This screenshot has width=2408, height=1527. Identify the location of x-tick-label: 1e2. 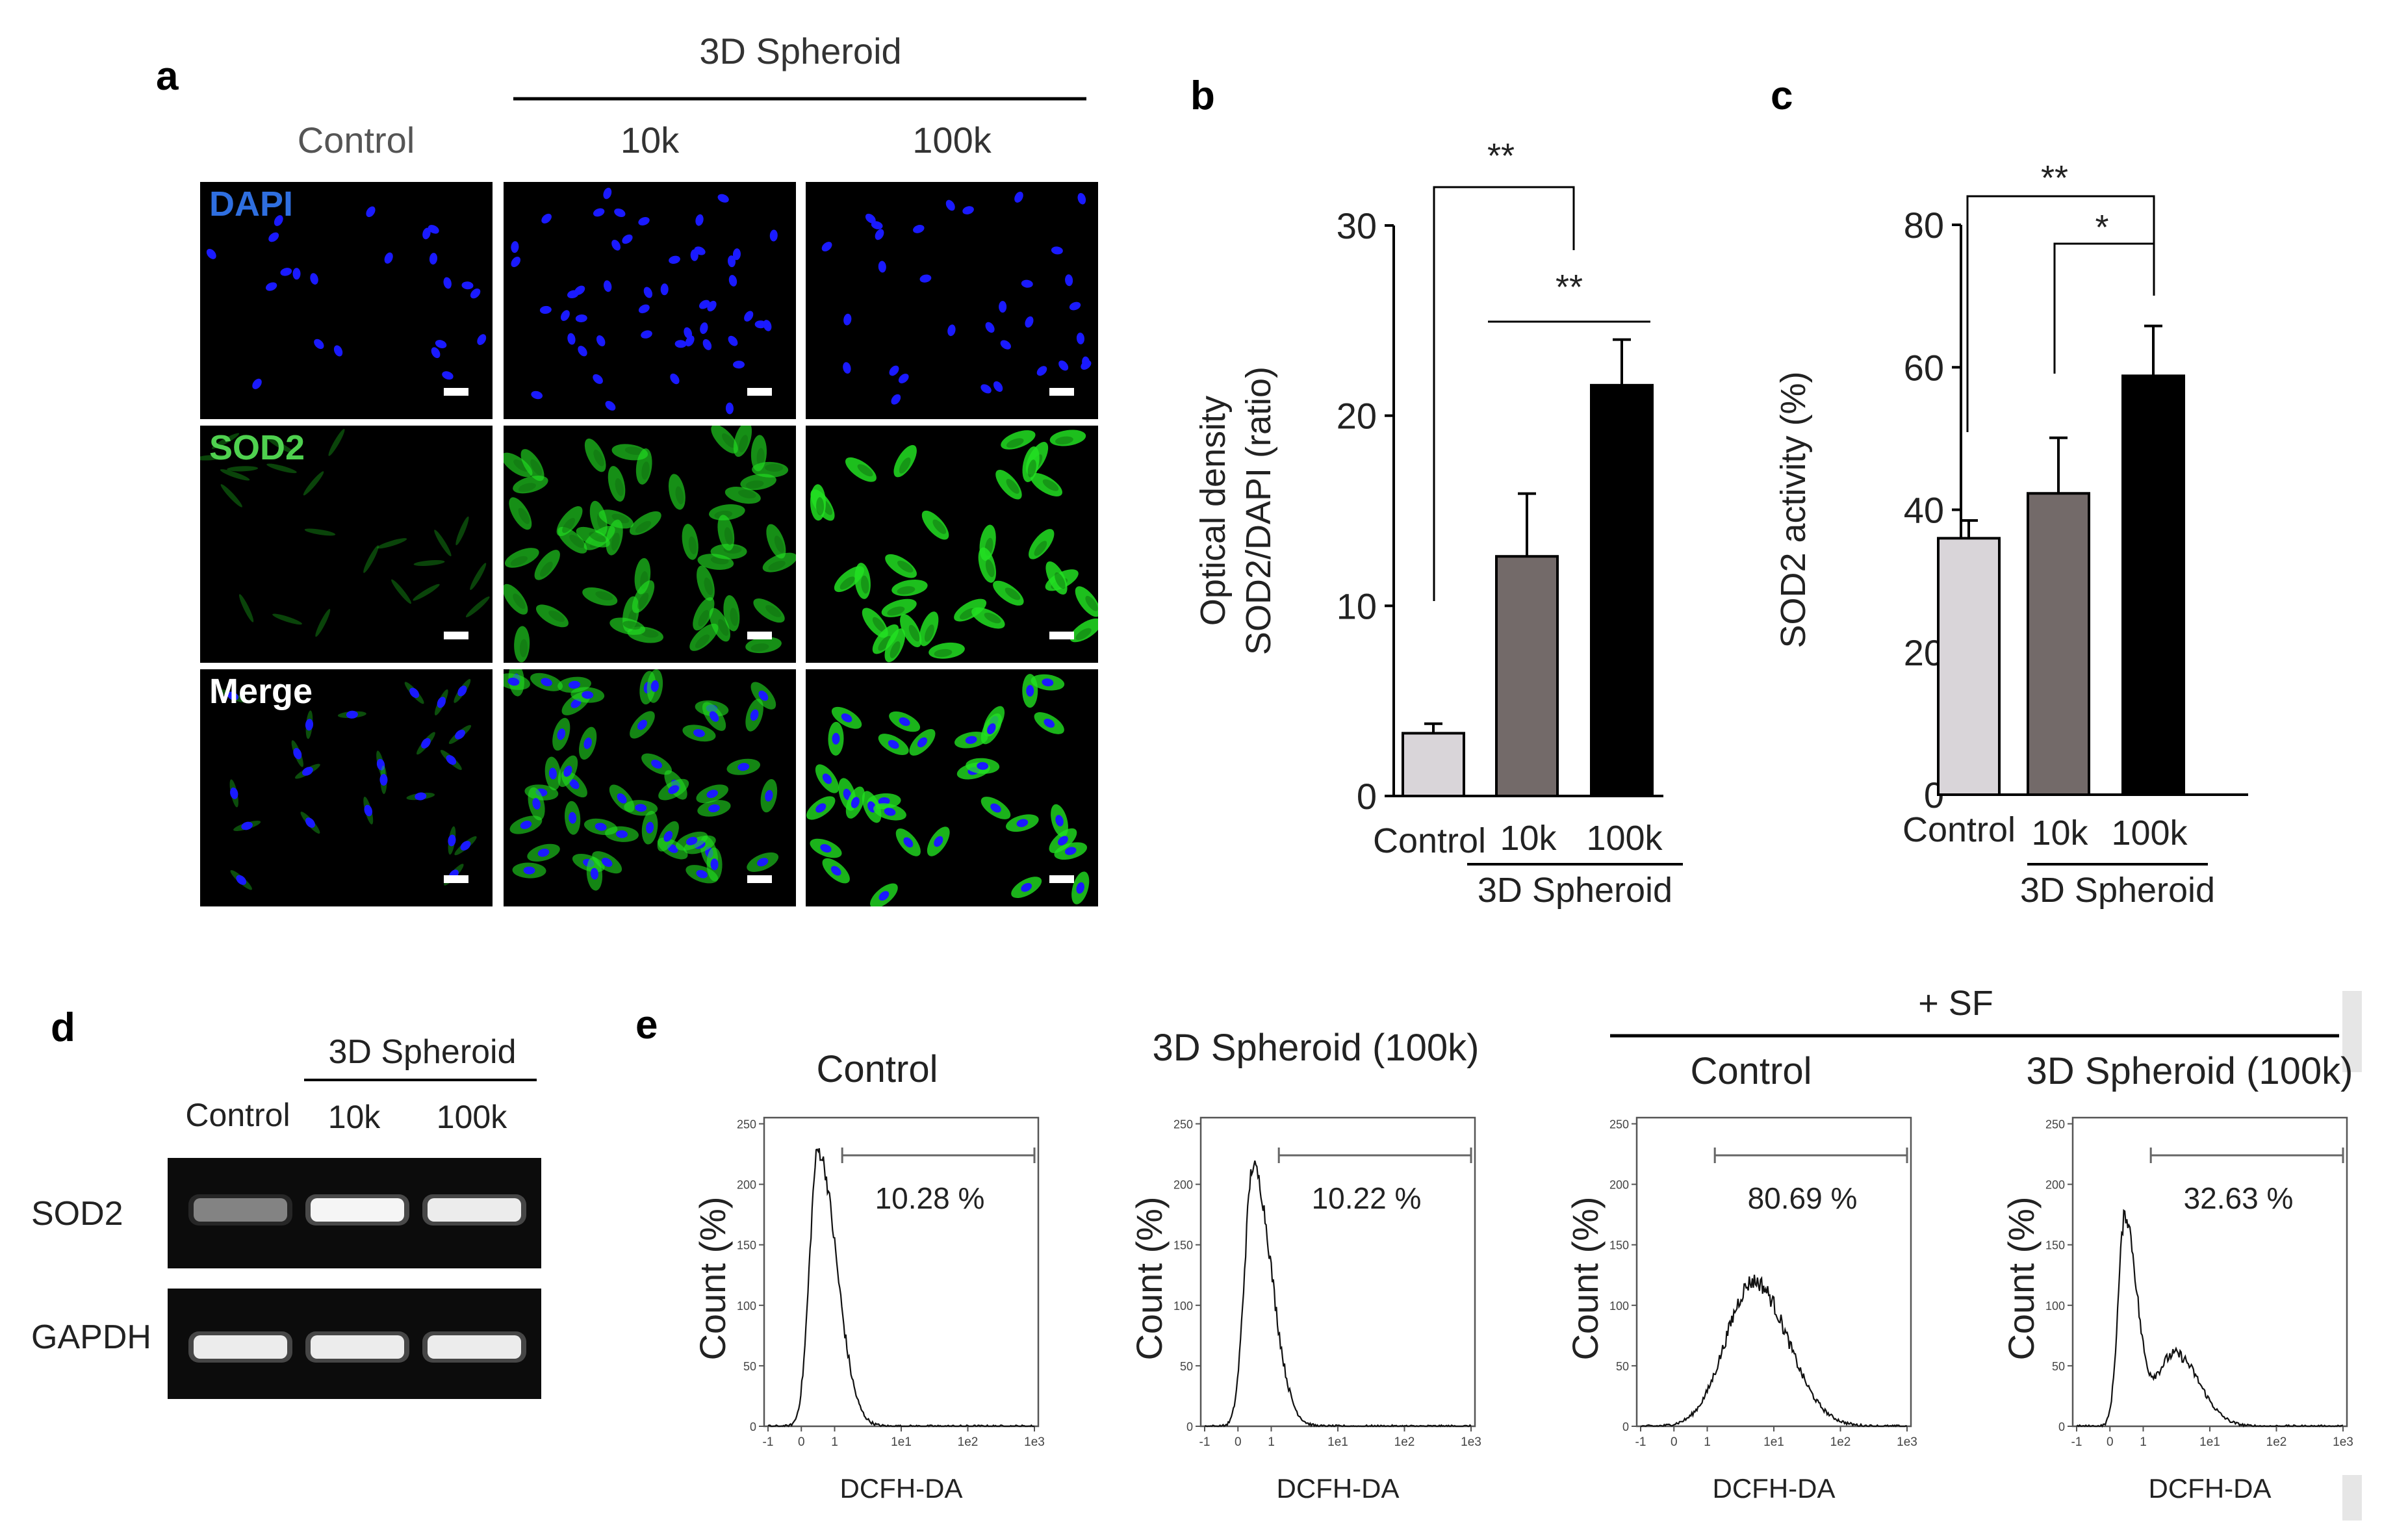
(2276, 1442).